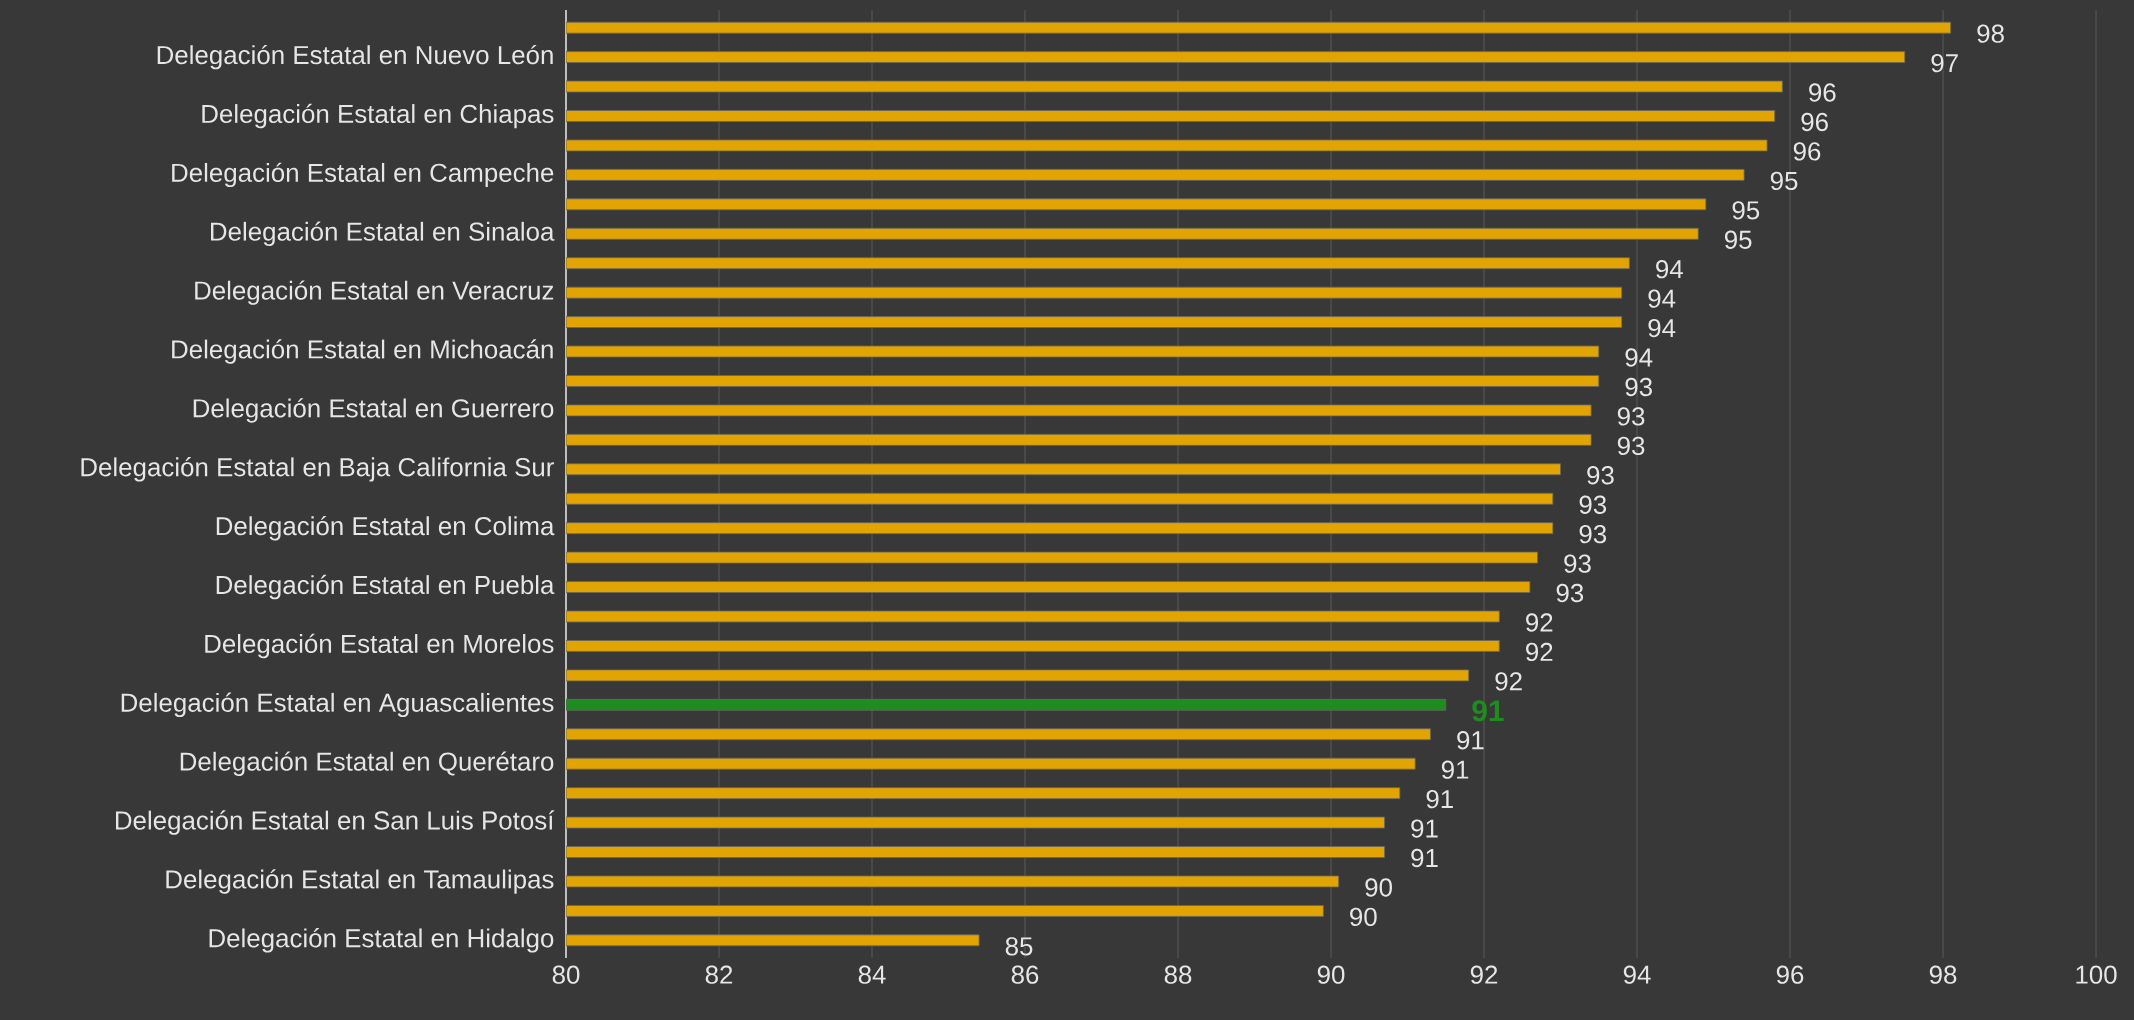 The image size is (2134, 1020). What do you see at coordinates (378, 116) in the screenshot?
I see `y-tick-label: Delegación Estatal en Chiapas` at bounding box center [378, 116].